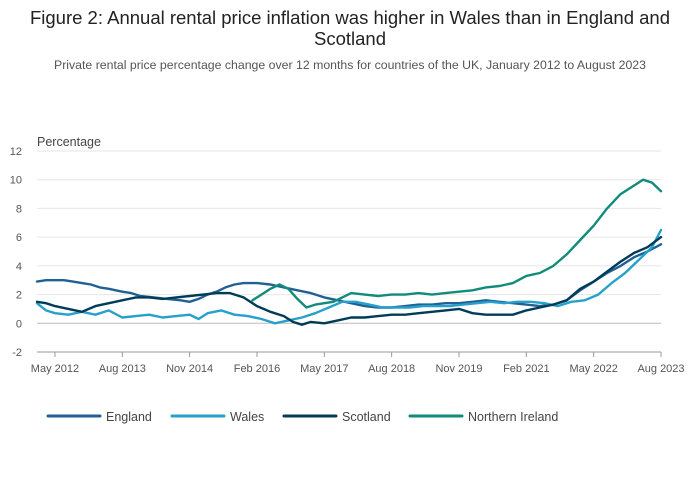 This screenshot has height=502, width=700. What do you see at coordinates (526, 369) in the screenshot?
I see `x-tick-label: Feb 2021` at bounding box center [526, 369].